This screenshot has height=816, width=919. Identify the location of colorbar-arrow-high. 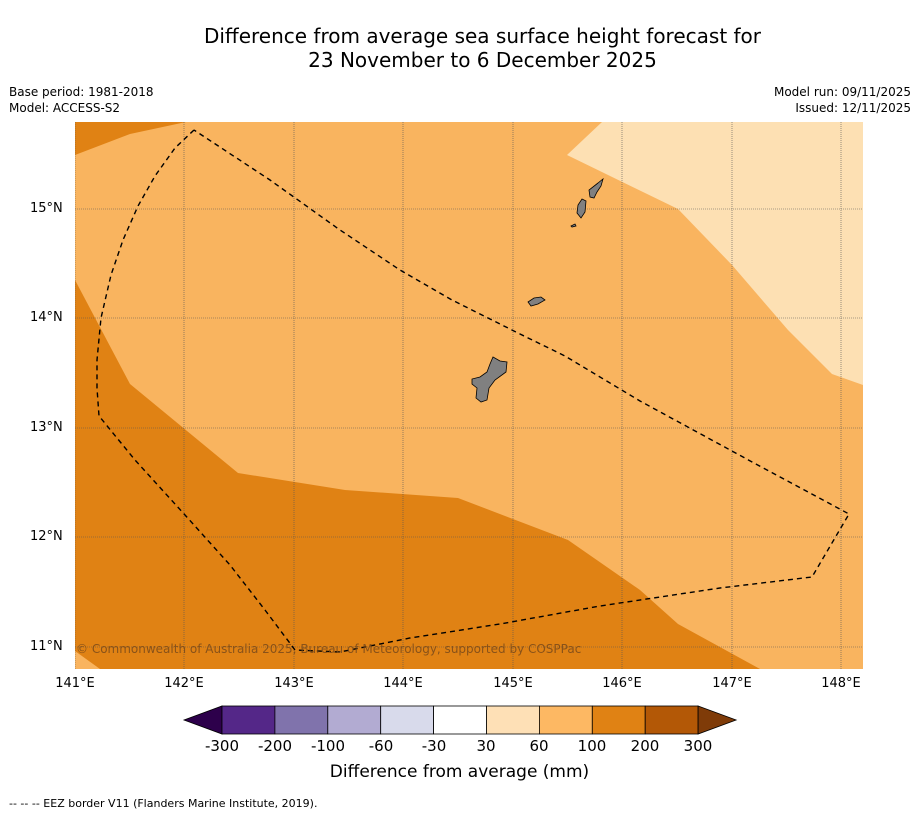
(717, 720).